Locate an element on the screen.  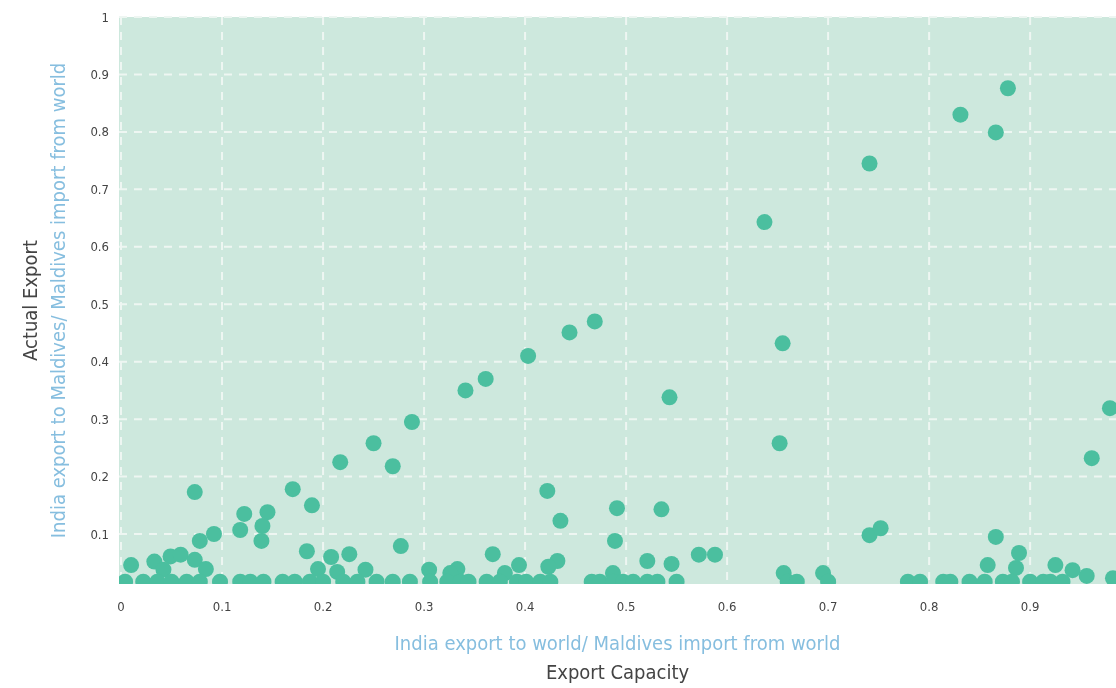
y-tick-label: 0.5 is located at coordinates (99, 304).